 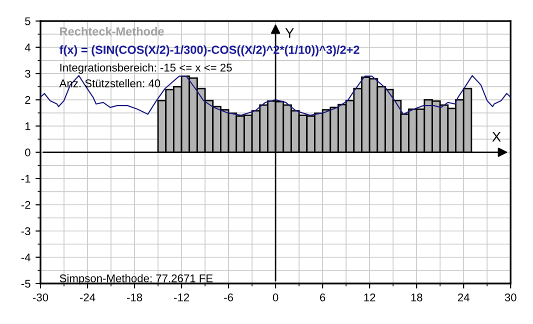 What do you see at coordinates (25, 231) in the screenshot?
I see `y-tick-label: -3` at bounding box center [25, 231].